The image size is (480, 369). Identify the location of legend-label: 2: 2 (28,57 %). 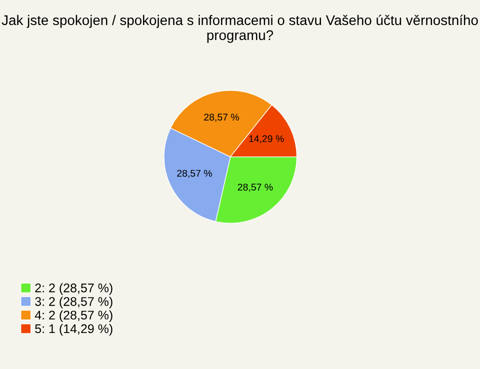
(73, 289).